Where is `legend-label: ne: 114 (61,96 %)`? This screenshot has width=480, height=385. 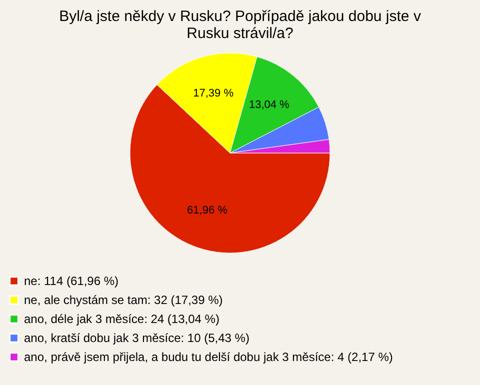 legend-label: ne: 114 (61,96 %) is located at coordinates (71, 281).